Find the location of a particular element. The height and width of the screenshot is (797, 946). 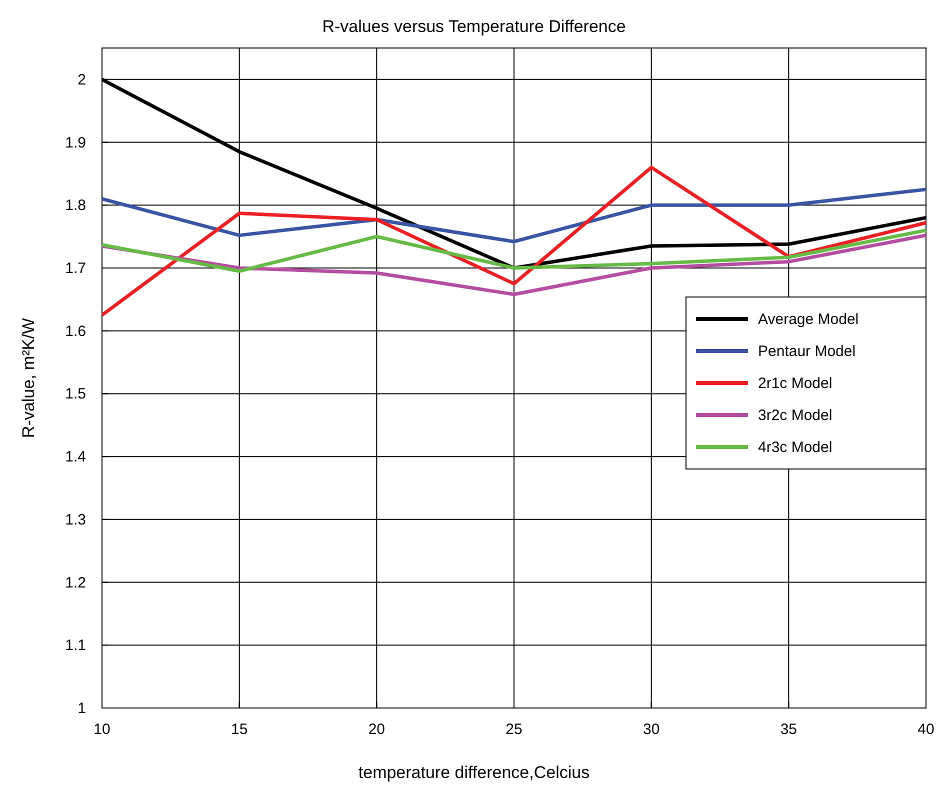

legend-label: 2r1c Model is located at coordinates (795, 383).